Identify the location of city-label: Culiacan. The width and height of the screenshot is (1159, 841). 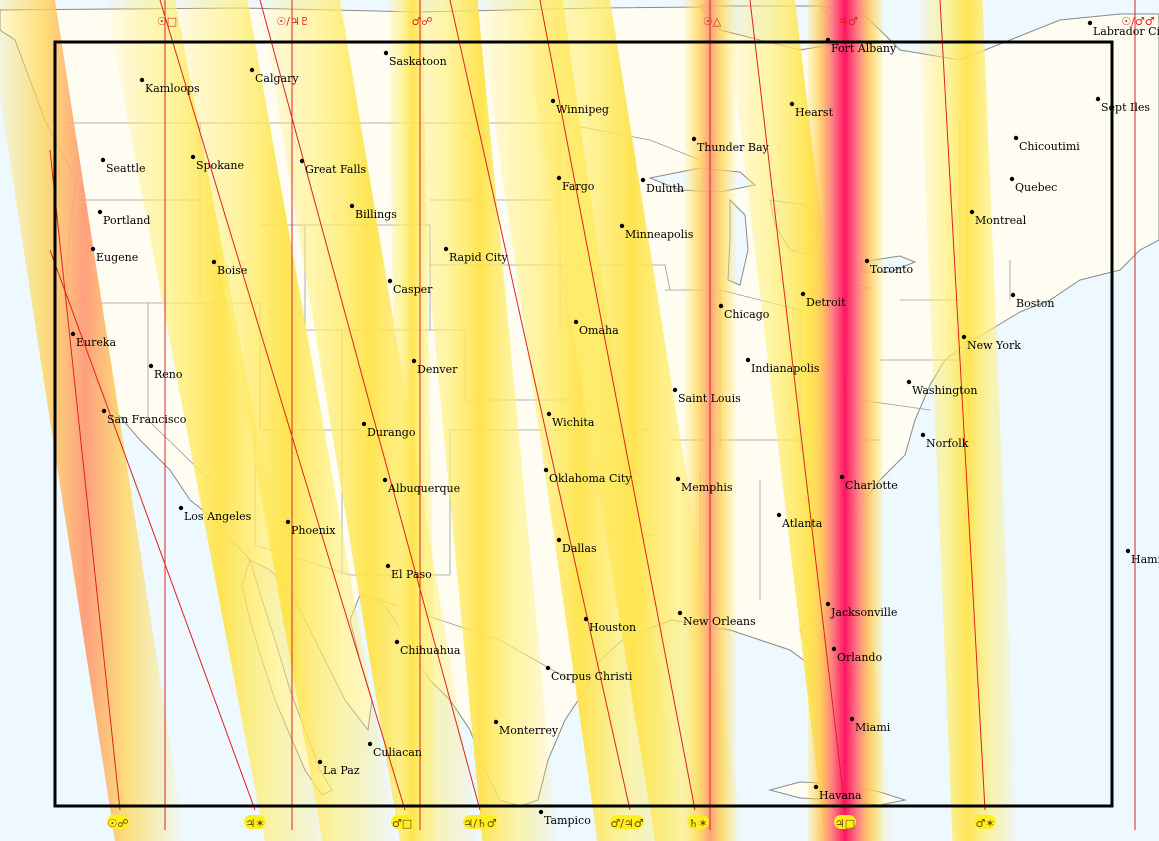
(397, 752).